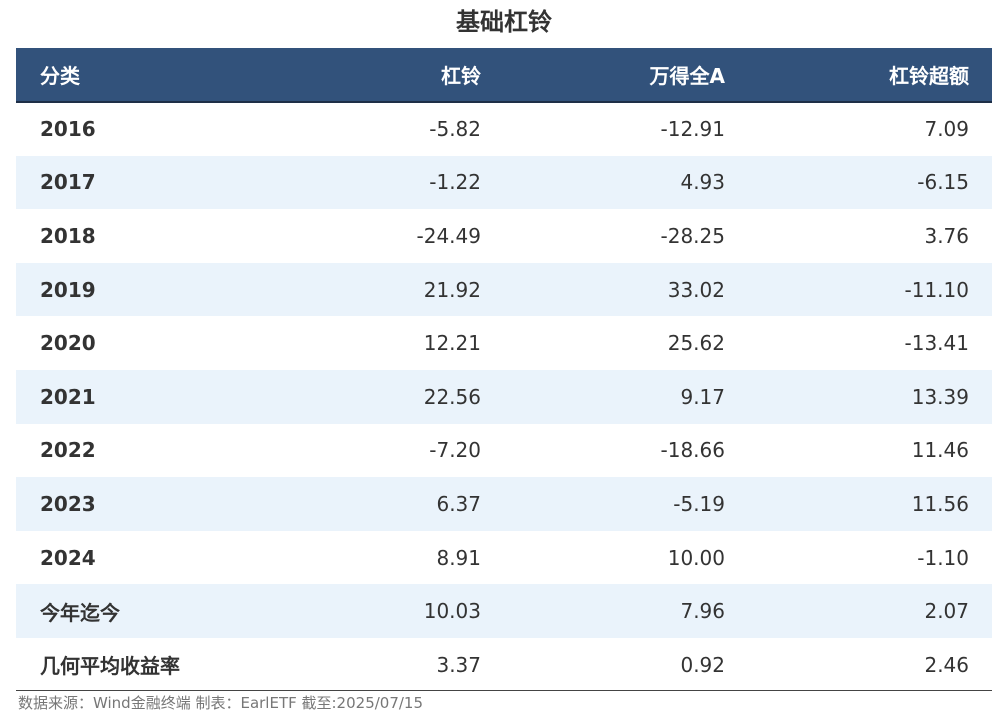 The height and width of the screenshot is (721, 1008). Describe the element at coordinates (504, 611) in the screenshot. I see `table-row: 今年迄今 10.03 7.96 2.07` at that location.